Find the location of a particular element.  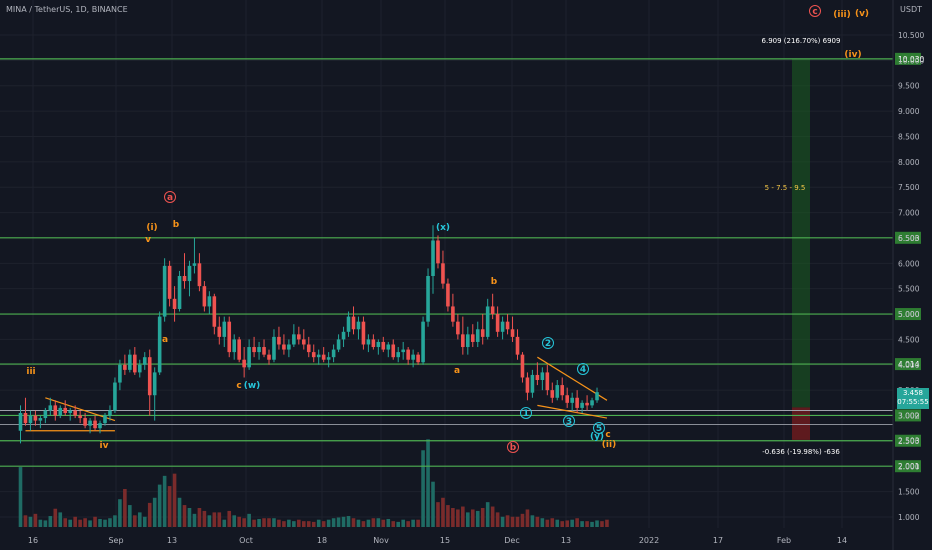

target-label: 6.909 (216.70%) 6909 is located at coordinates (801, 41).